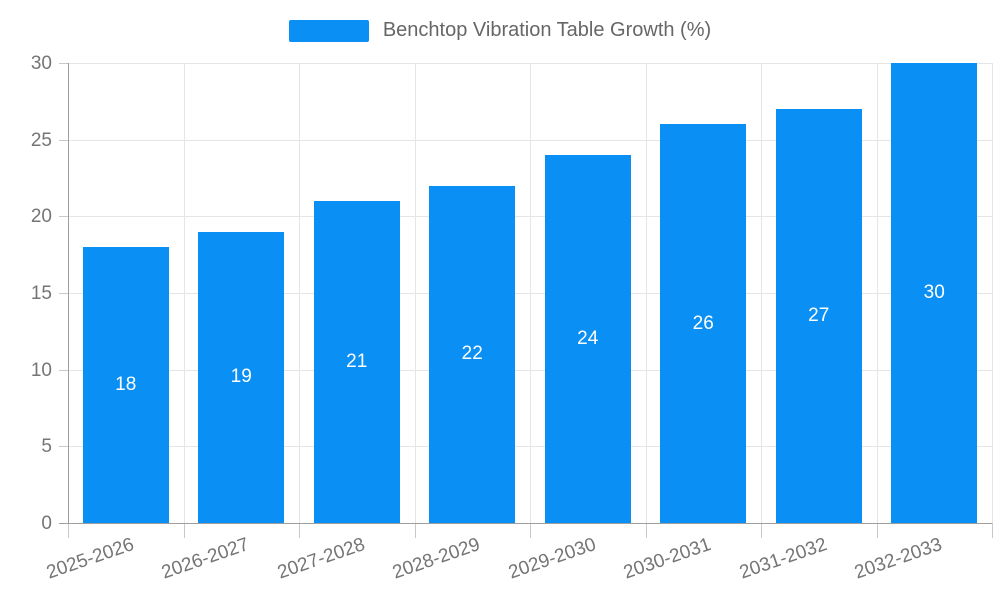 This screenshot has width=1000, height=600. Describe the element at coordinates (552, 559) in the screenshot. I see `x-axis-category-label: 2029-2030` at that location.